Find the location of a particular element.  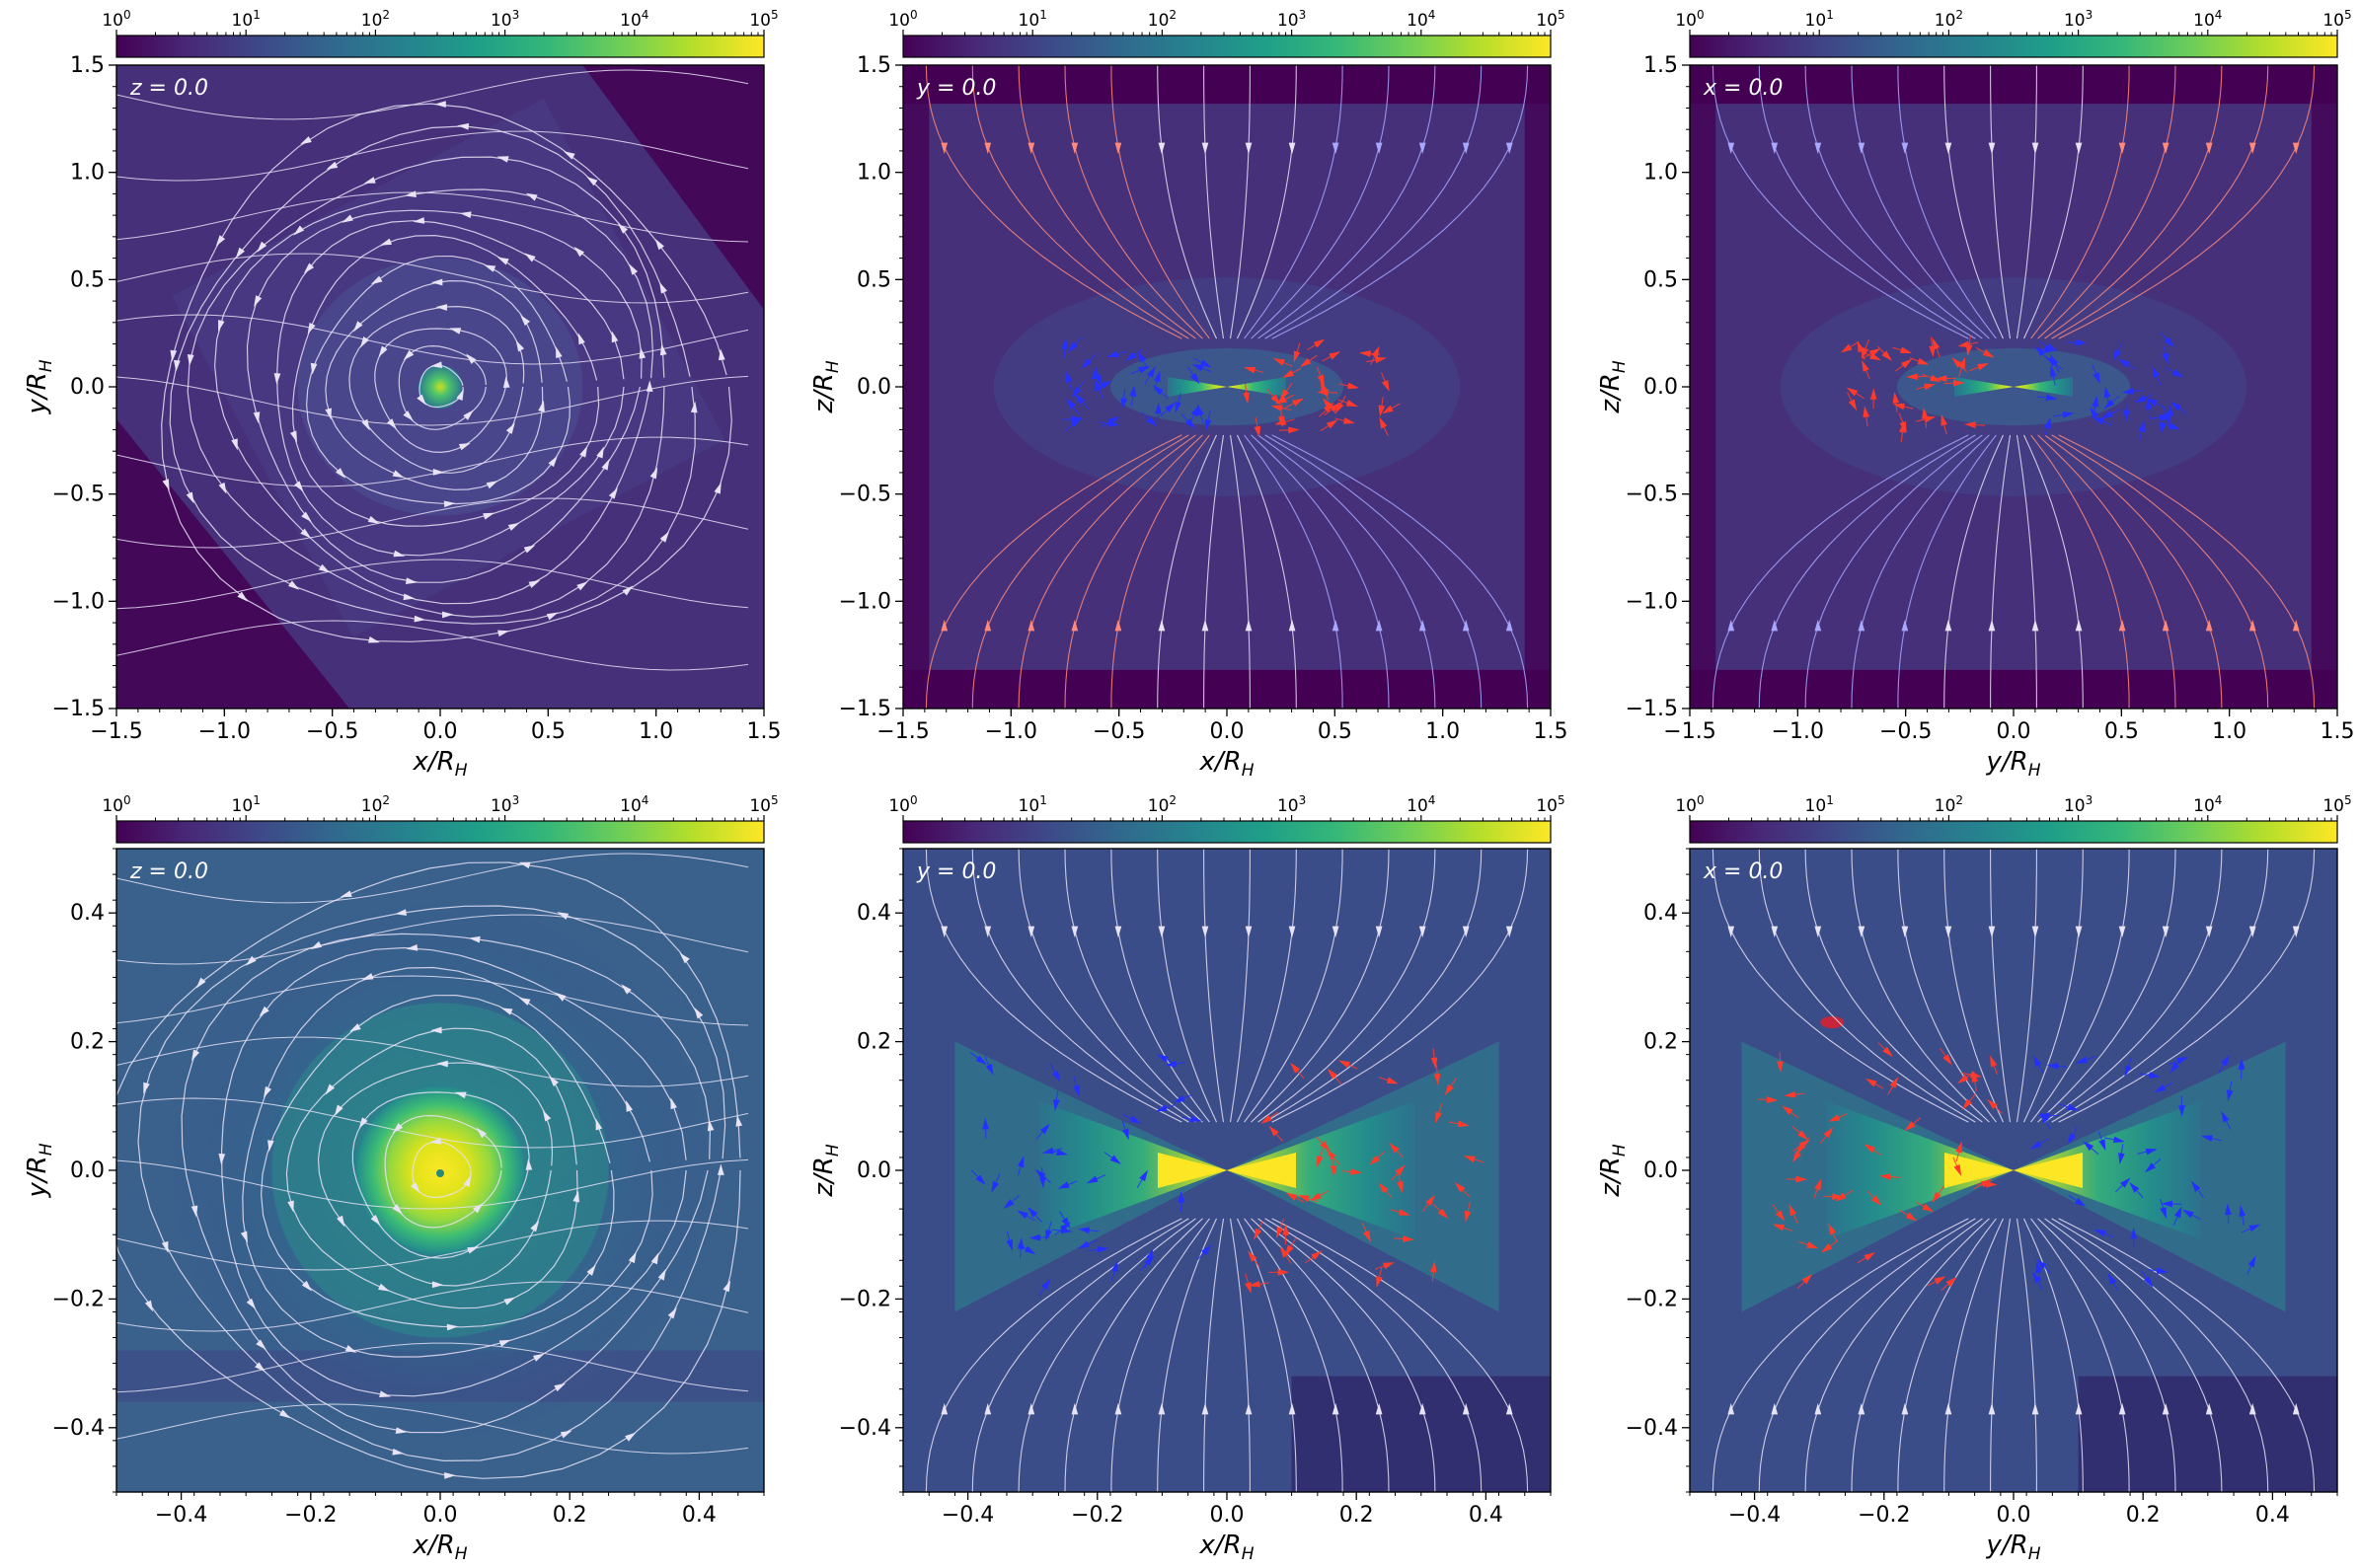

y-tick-label: −0.2 is located at coordinates (1652, 1299).